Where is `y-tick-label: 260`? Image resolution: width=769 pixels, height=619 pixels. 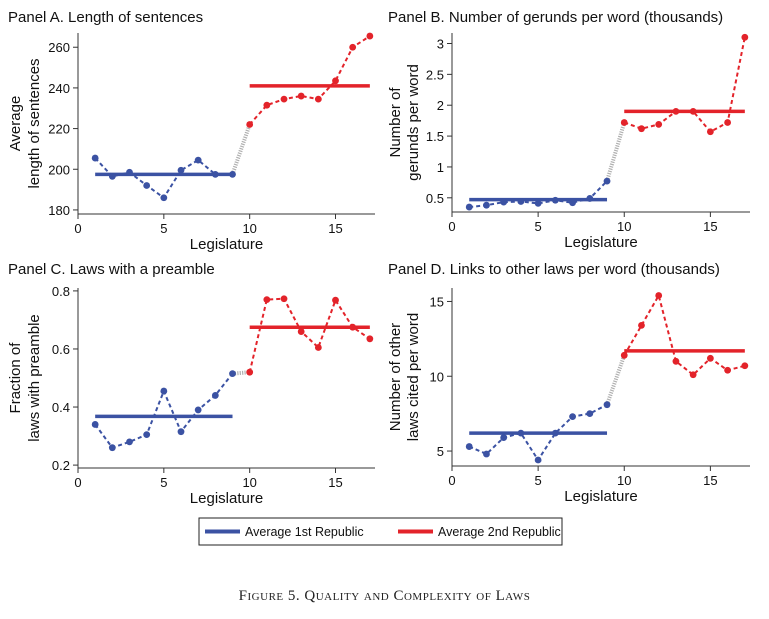
y-tick-label: 260 is located at coordinates (59, 47).